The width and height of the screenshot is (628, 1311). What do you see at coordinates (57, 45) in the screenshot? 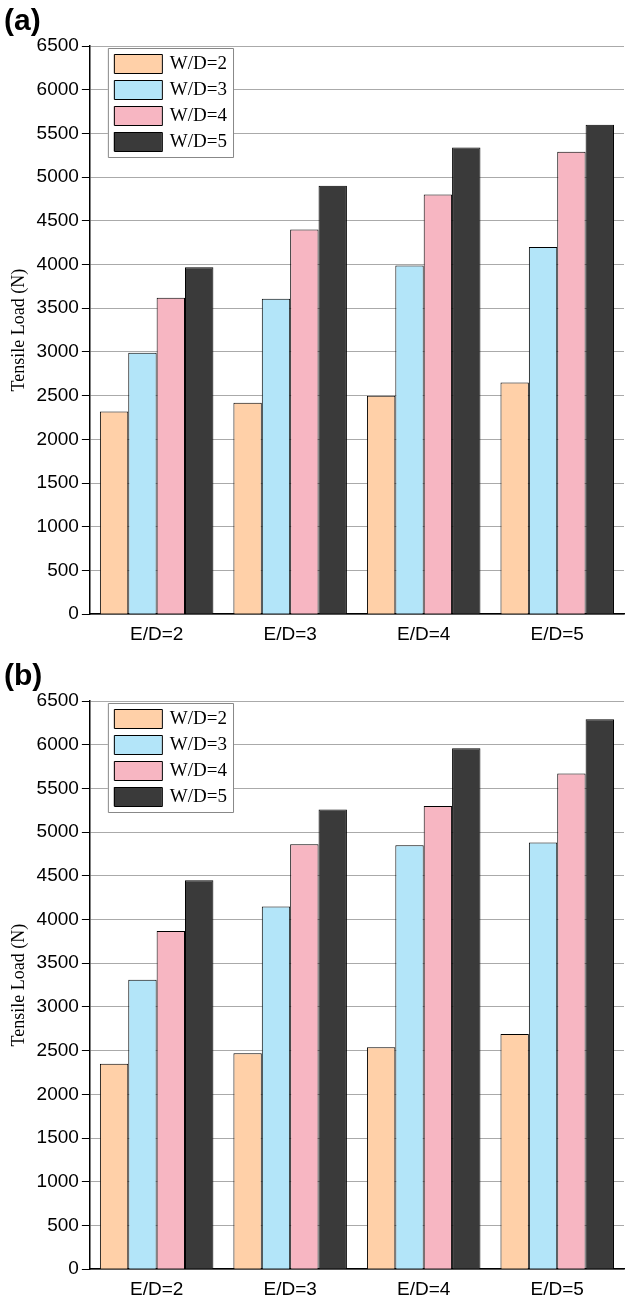
I see `y-tick-label: 6500` at bounding box center [57, 45].